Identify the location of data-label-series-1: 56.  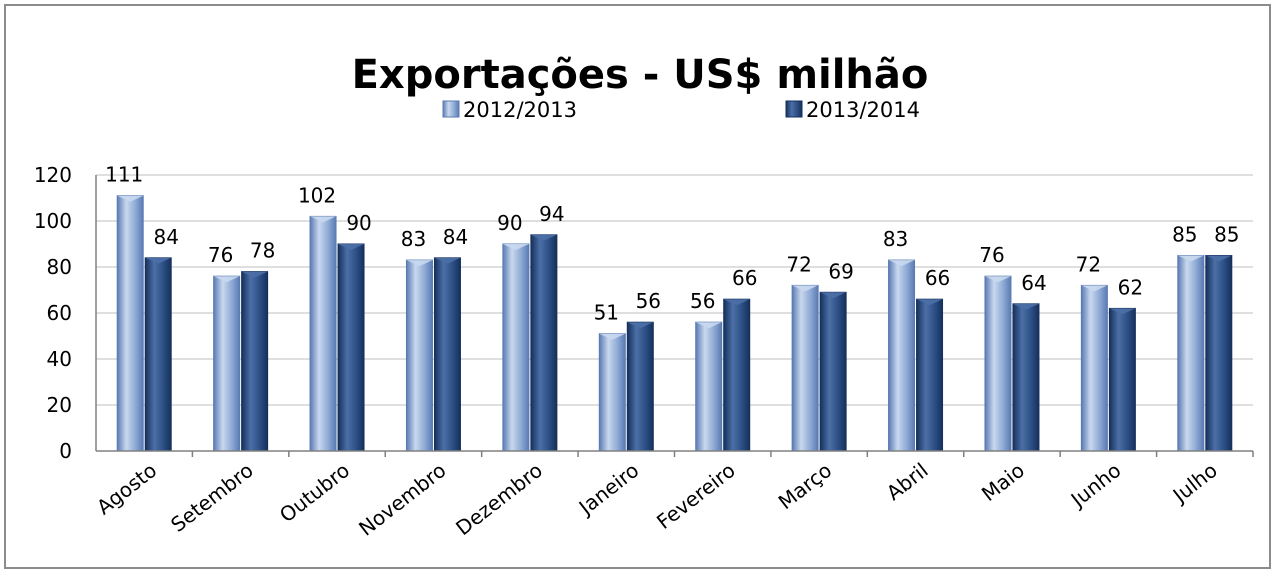
(702, 301).